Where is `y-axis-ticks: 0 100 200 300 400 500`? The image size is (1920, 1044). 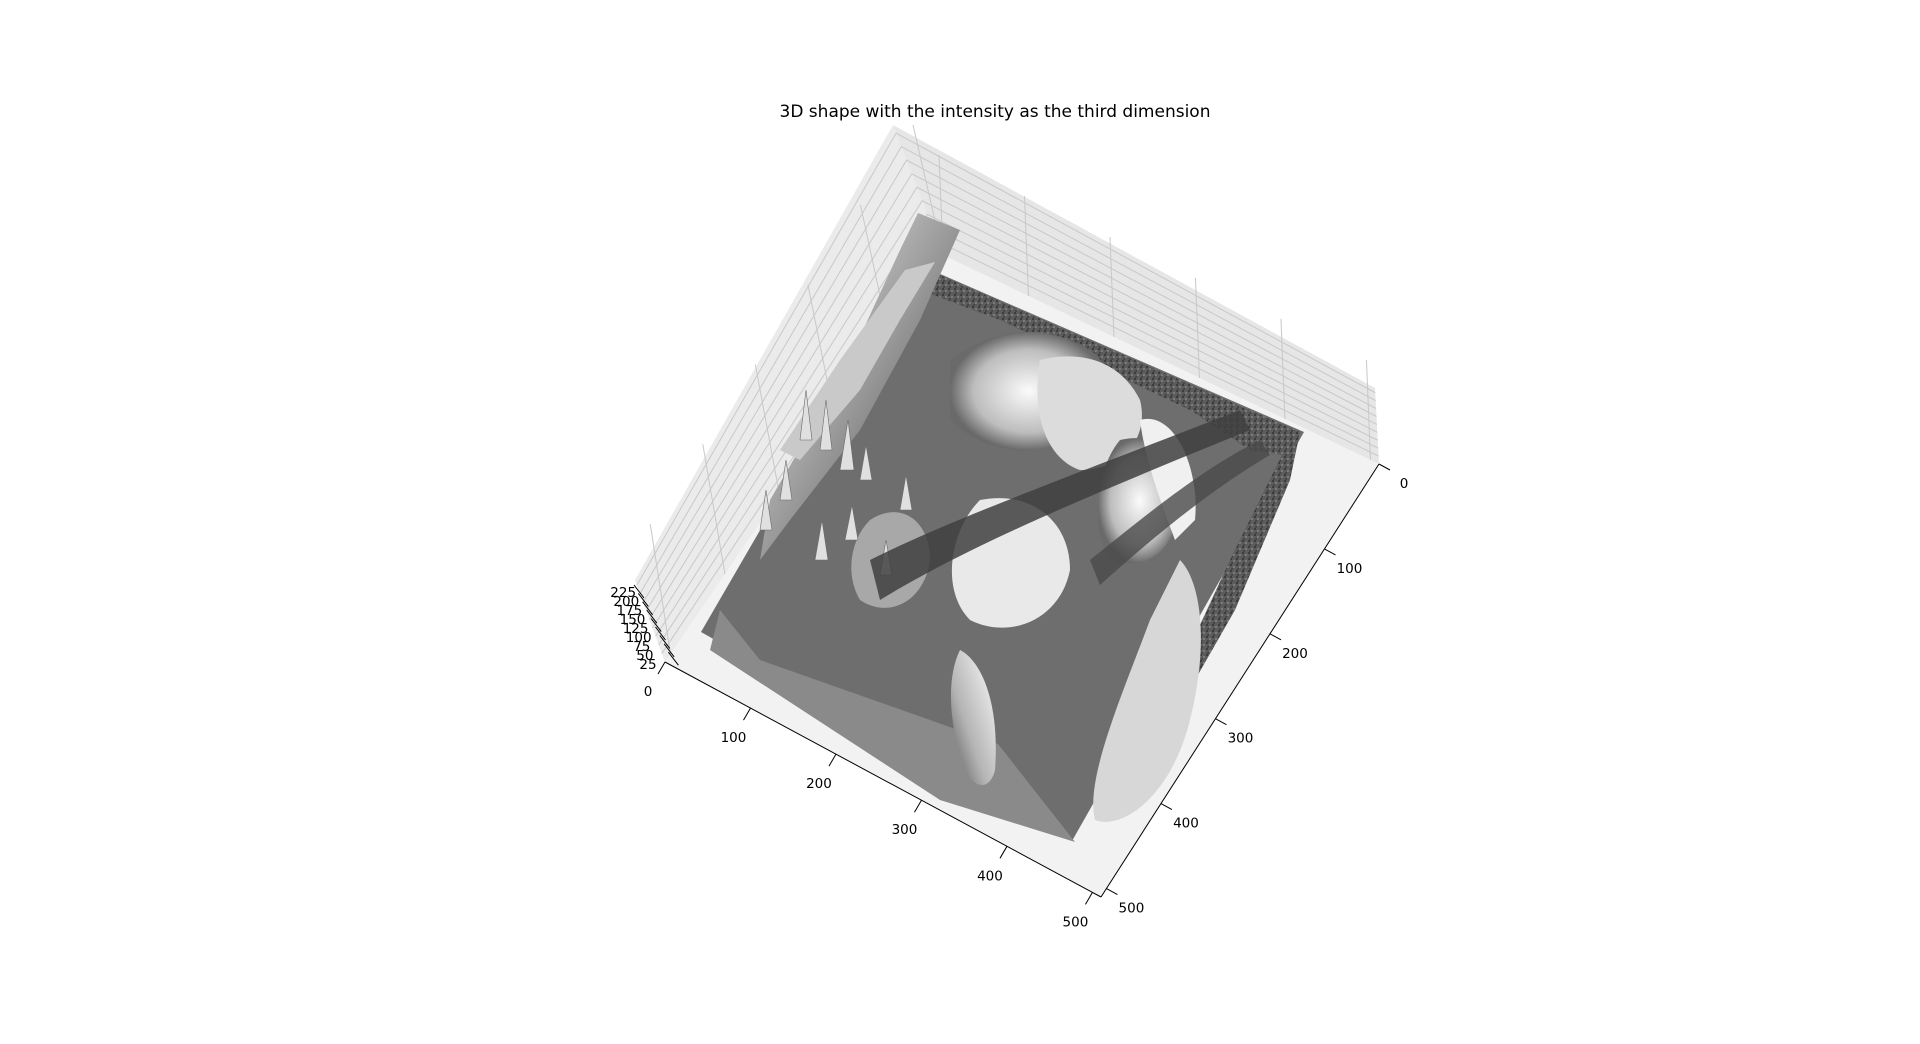
y-axis-ticks: 0 100 200 300 400 500 is located at coordinates (1257, 690).